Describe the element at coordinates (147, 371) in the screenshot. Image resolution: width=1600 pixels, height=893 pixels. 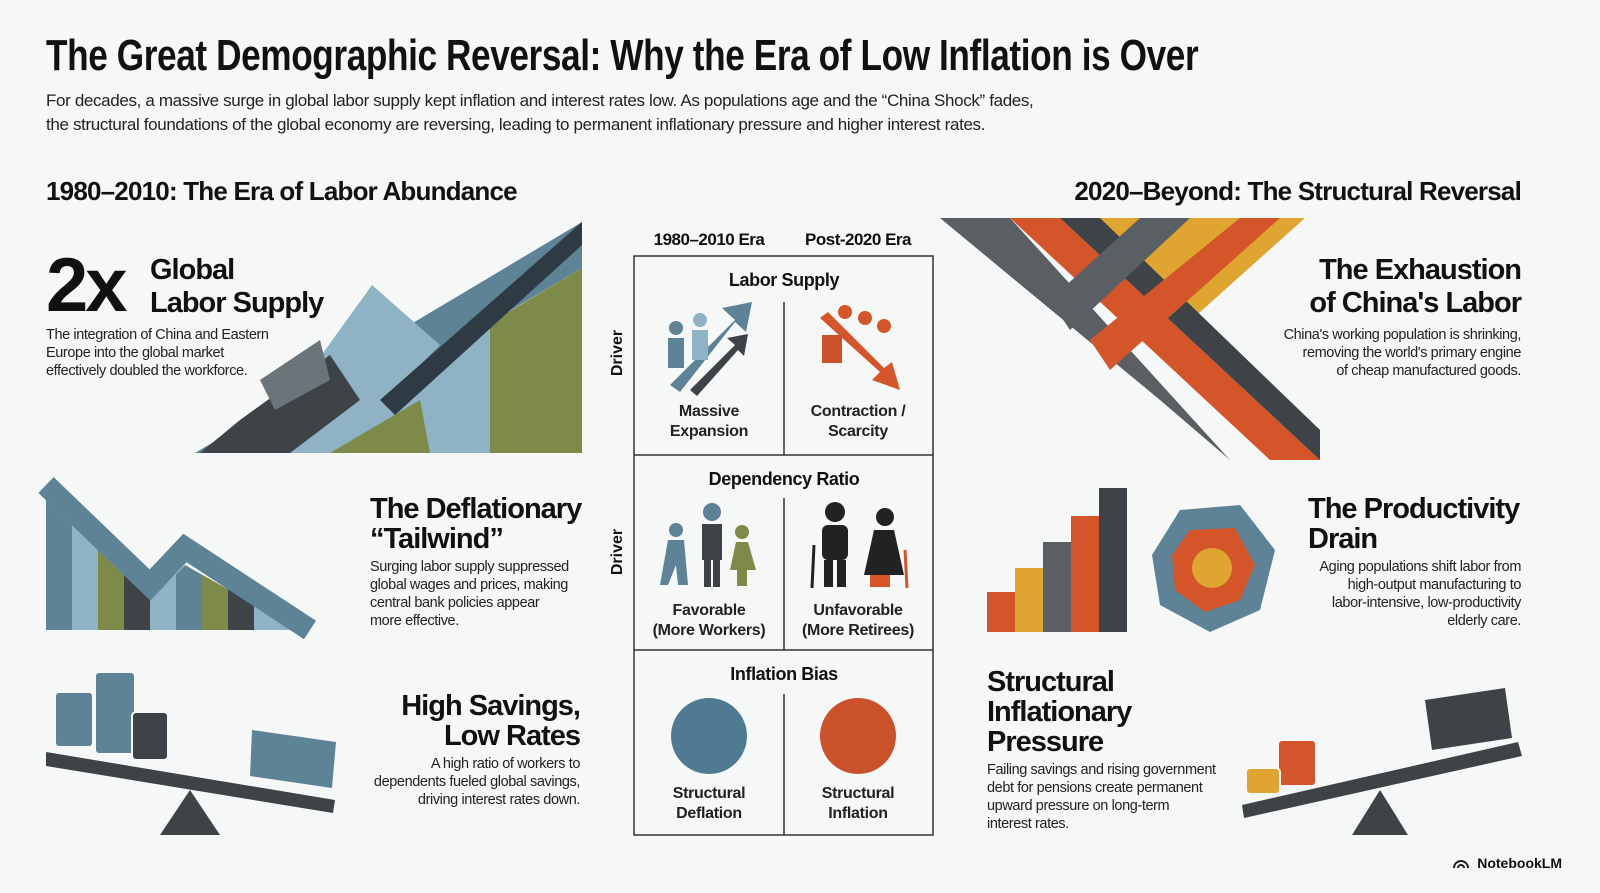
I see `item-text: effectively doubled the workforce.` at that location.